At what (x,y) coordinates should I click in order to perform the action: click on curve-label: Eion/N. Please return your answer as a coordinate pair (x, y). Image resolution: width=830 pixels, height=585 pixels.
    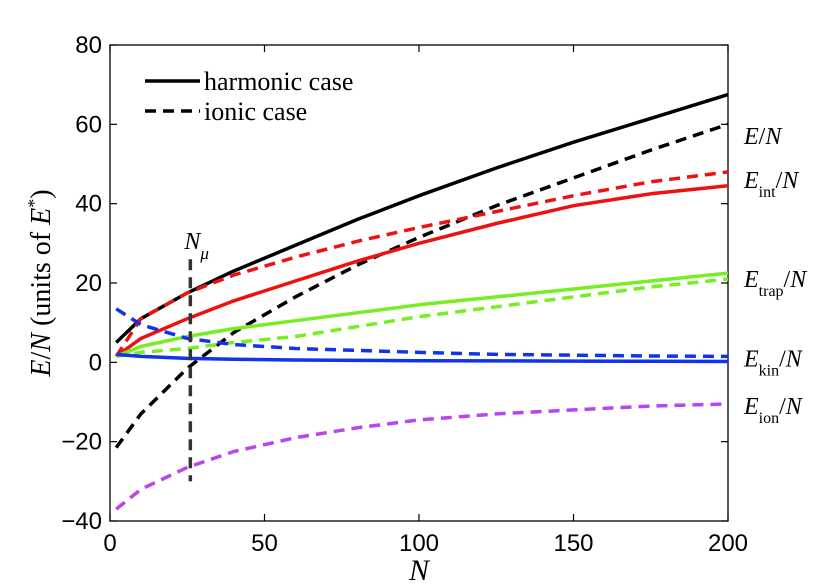
    Looking at the image, I should click on (773, 410).